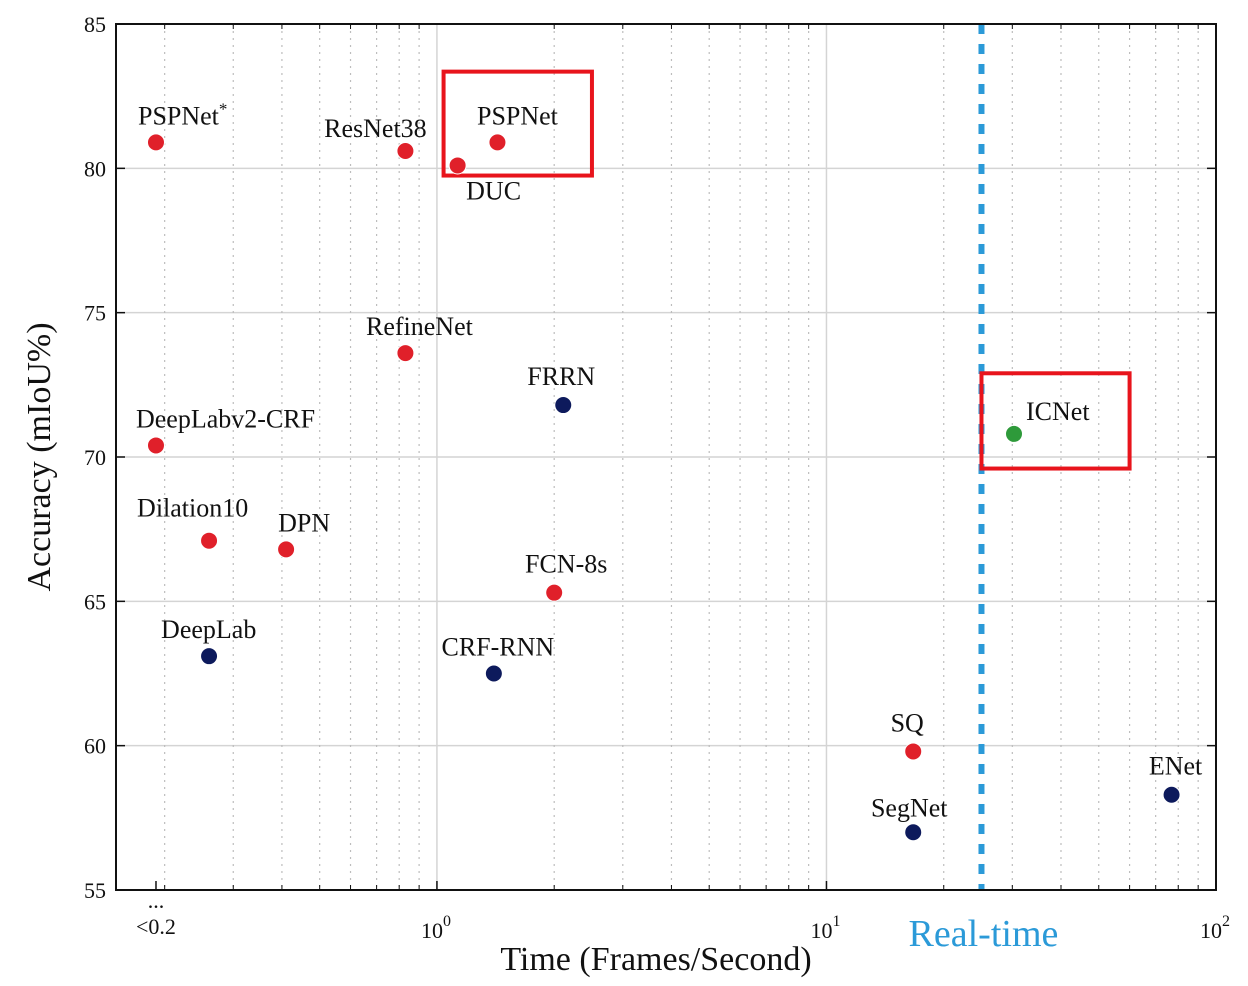 The width and height of the screenshot is (1248, 986). Describe the element at coordinates (518, 115) in the screenshot. I see `point-label: PSPNet` at that location.